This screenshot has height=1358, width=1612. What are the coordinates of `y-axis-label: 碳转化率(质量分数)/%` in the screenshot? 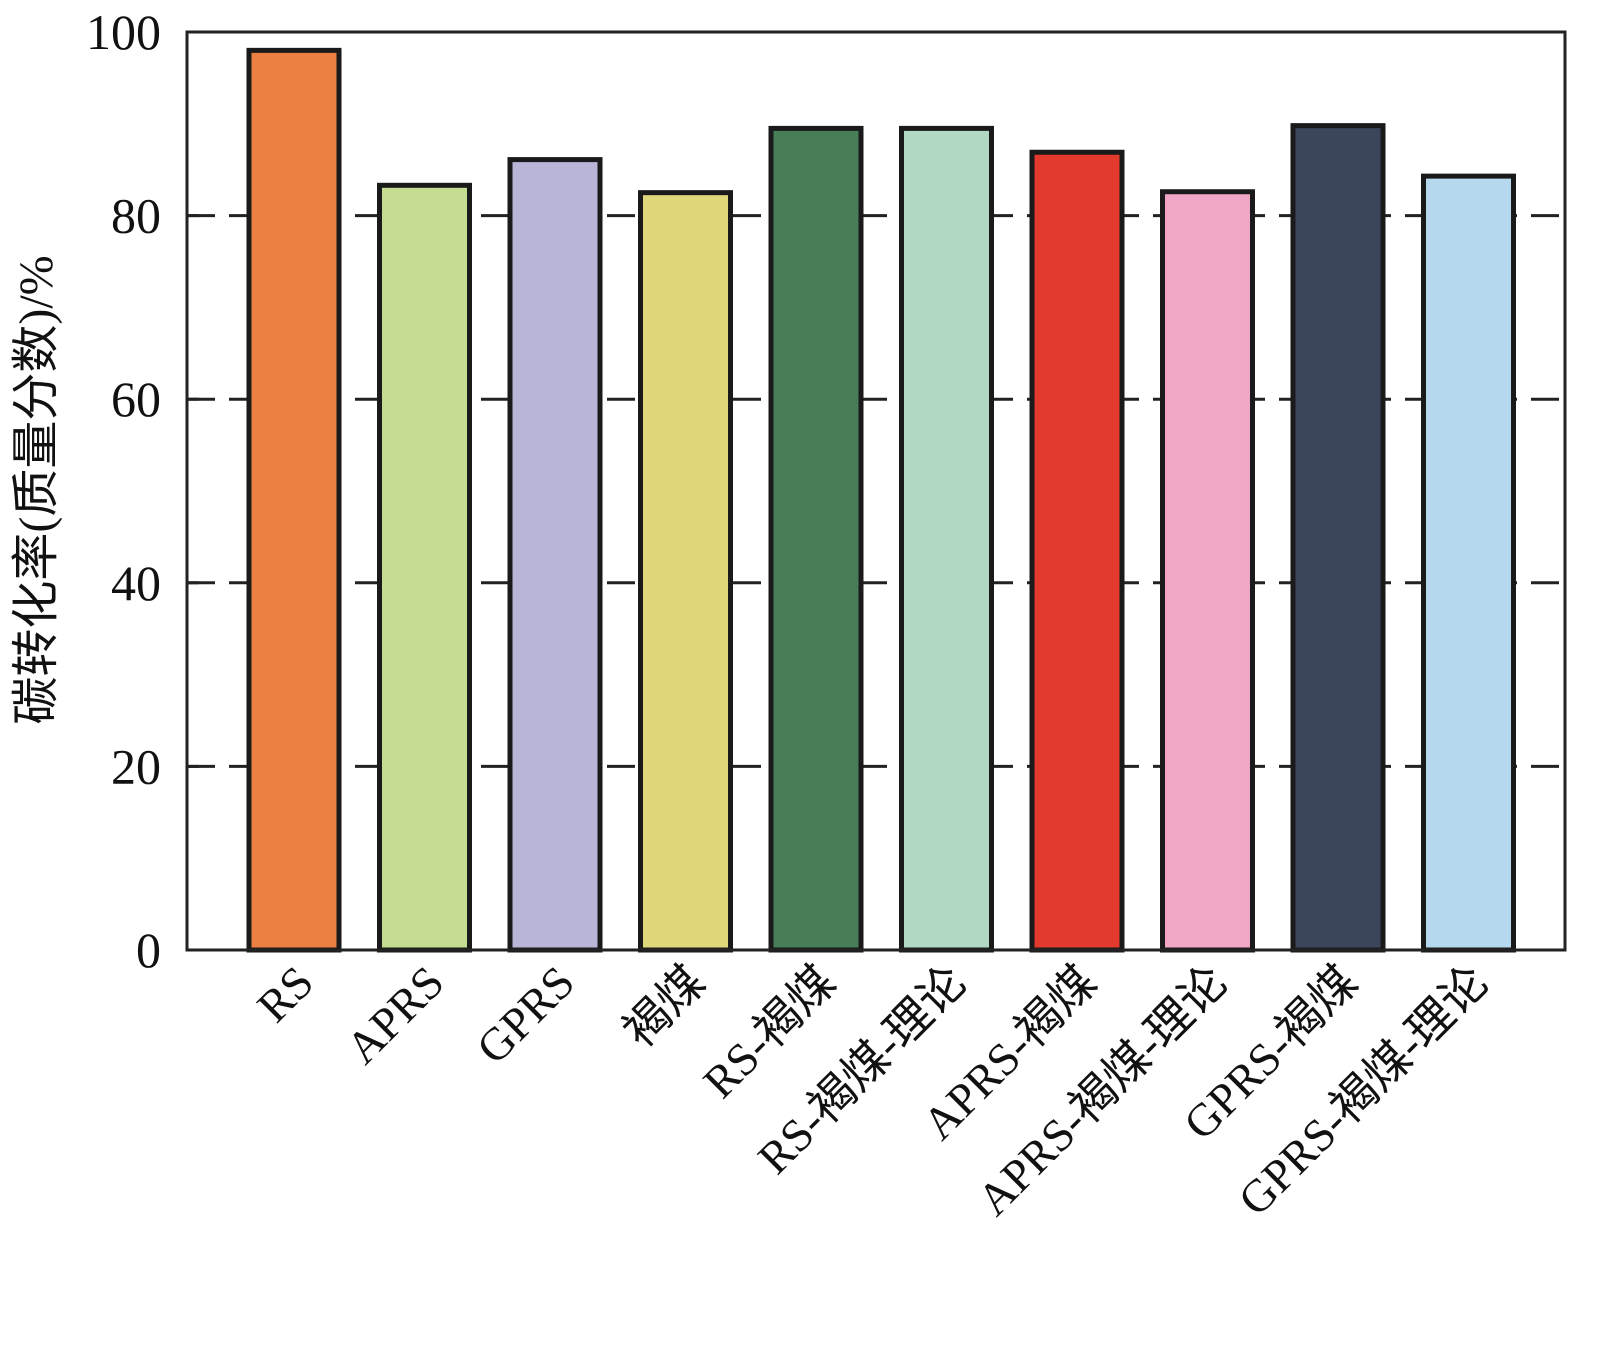 It's located at (36, 489).